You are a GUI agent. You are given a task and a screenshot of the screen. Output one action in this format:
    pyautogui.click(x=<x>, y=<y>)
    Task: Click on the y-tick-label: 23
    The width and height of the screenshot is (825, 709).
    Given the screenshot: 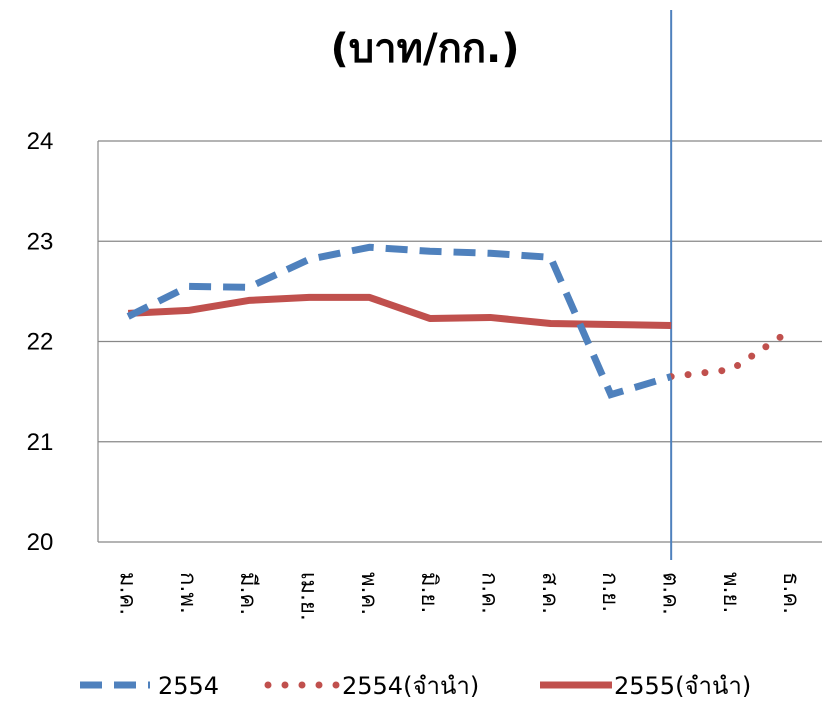 What is the action you would take?
    pyautogui.click(x=40, y=241)
    